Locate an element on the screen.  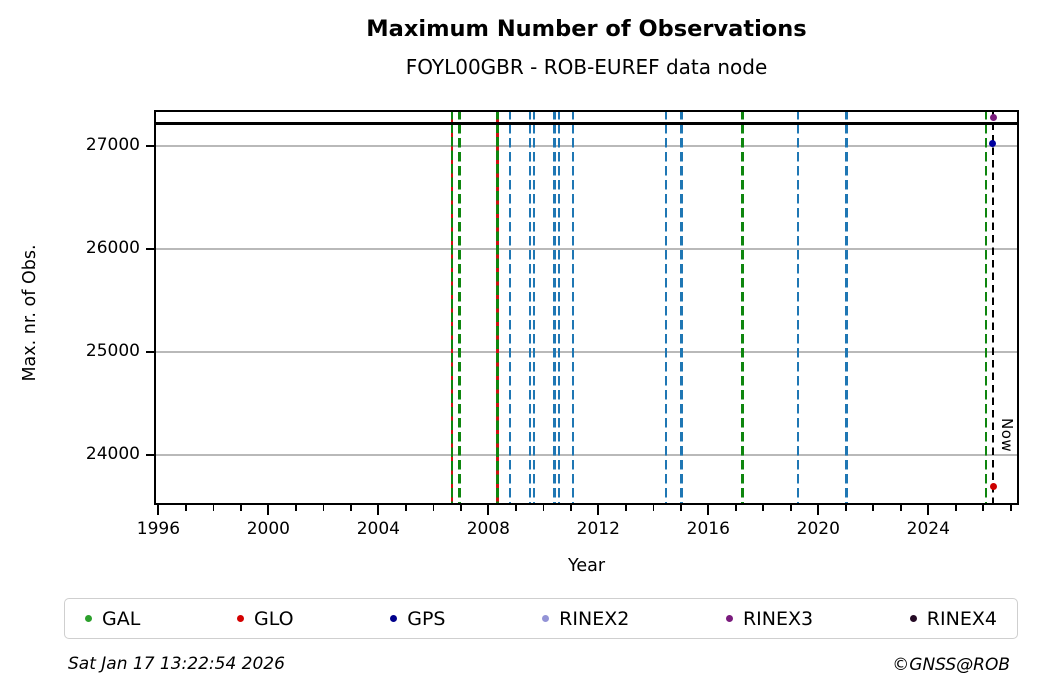
y-tick-label: 25000 is located at coordinates (112, 351).